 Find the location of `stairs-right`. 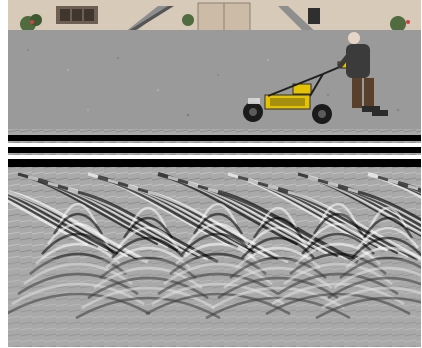

stairs-right is located at coordinates (299, 21).